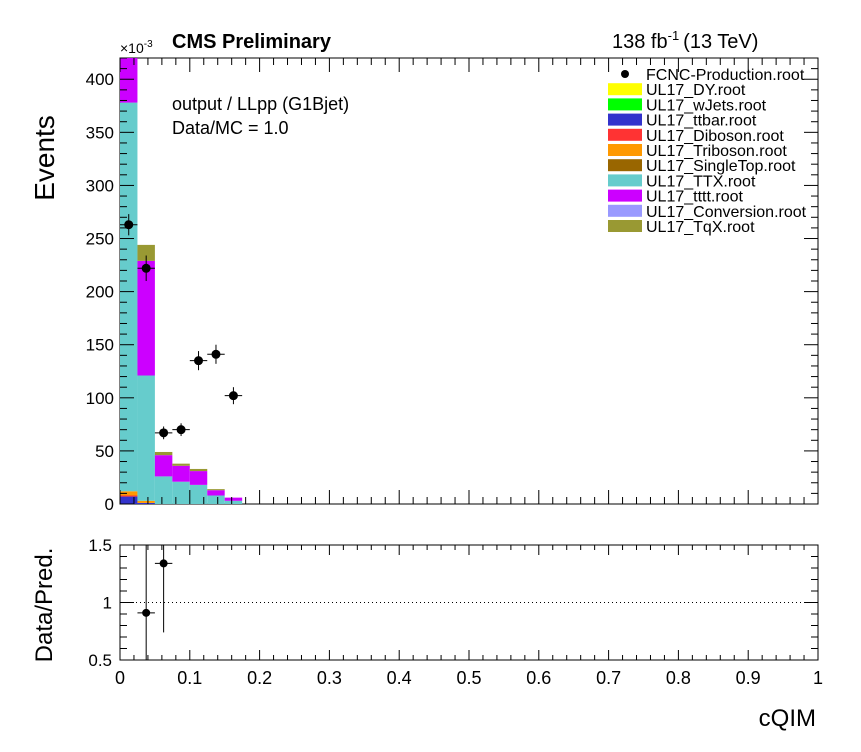 This screenshot has width=861, height=752. I want to click on y-tick-label: 400, so click(100, 79).